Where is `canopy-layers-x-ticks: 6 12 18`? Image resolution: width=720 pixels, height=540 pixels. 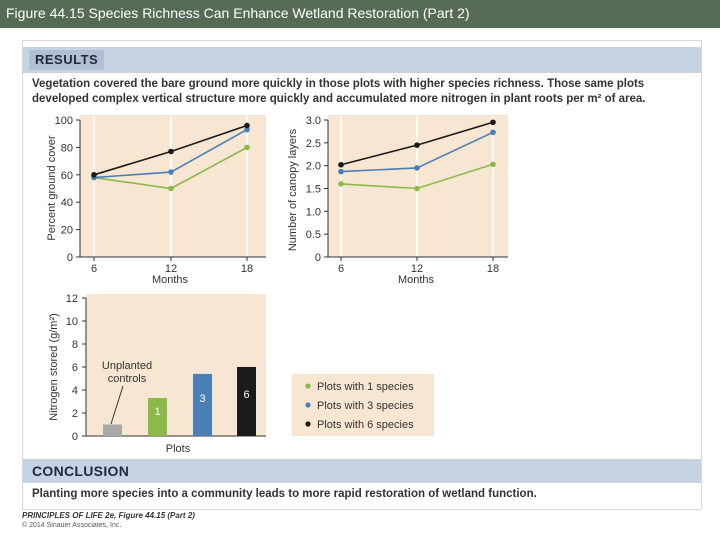 canopy-layers-x-ticks: 6 12 18 is located at coordinates (418, 266).